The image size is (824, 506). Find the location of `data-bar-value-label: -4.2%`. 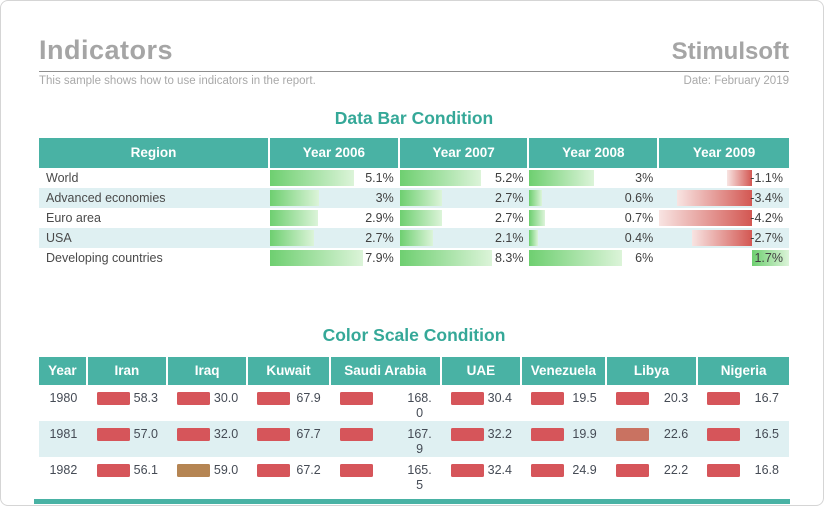

data-bar-value-label: -4.2% is located at coordinates (766, 218).